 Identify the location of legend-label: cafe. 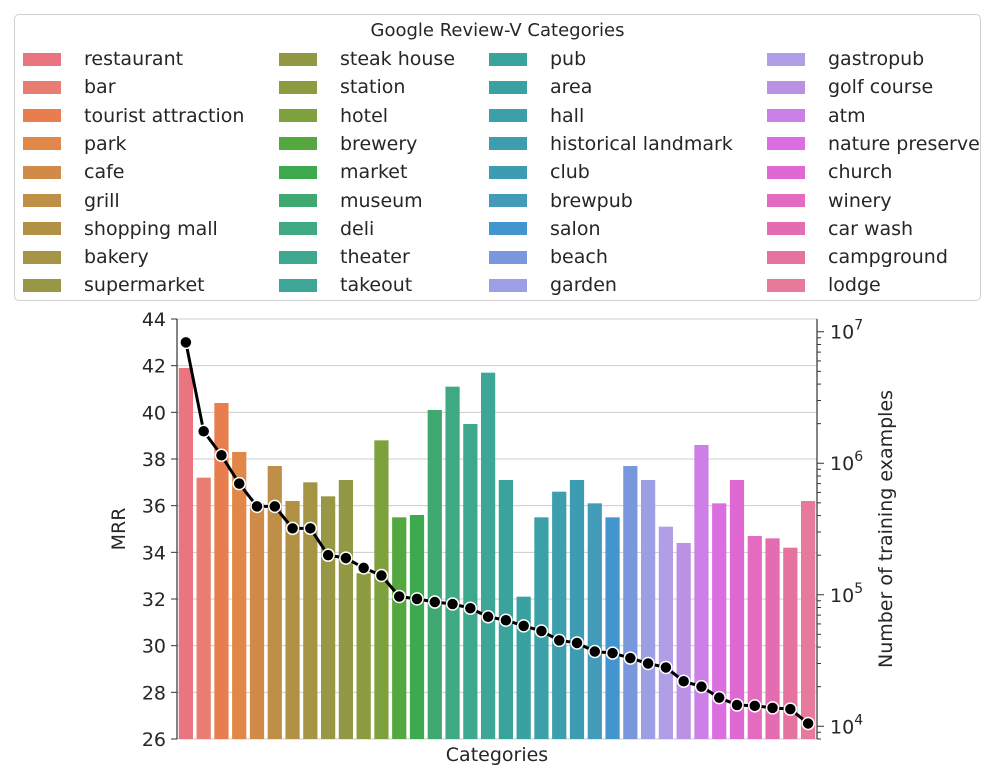
(104, 172).